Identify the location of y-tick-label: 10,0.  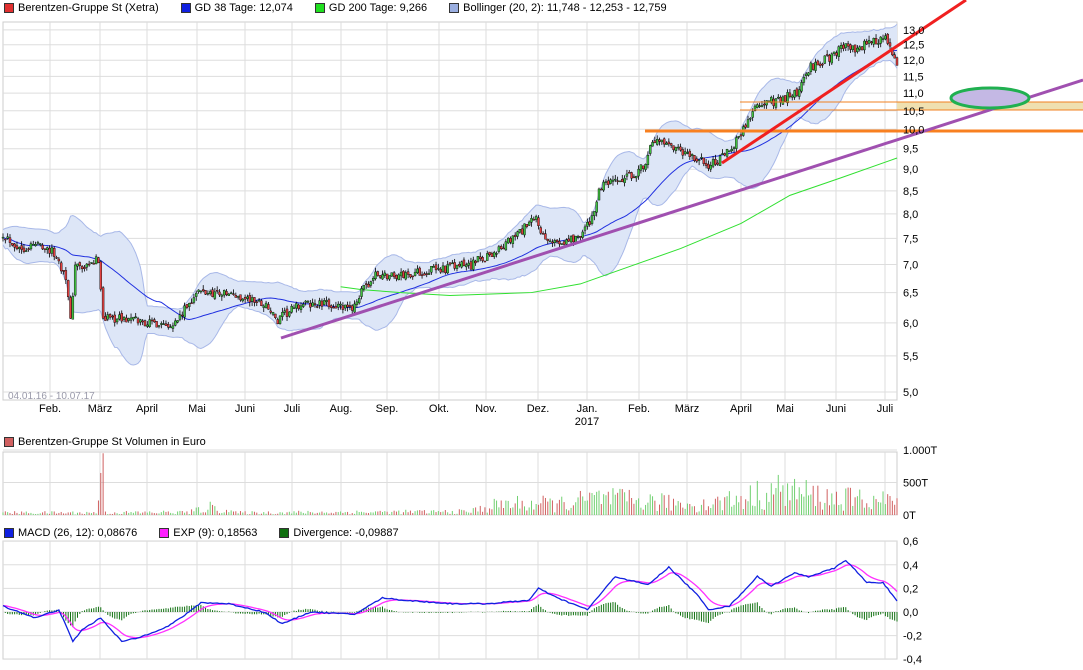
(913, 130).